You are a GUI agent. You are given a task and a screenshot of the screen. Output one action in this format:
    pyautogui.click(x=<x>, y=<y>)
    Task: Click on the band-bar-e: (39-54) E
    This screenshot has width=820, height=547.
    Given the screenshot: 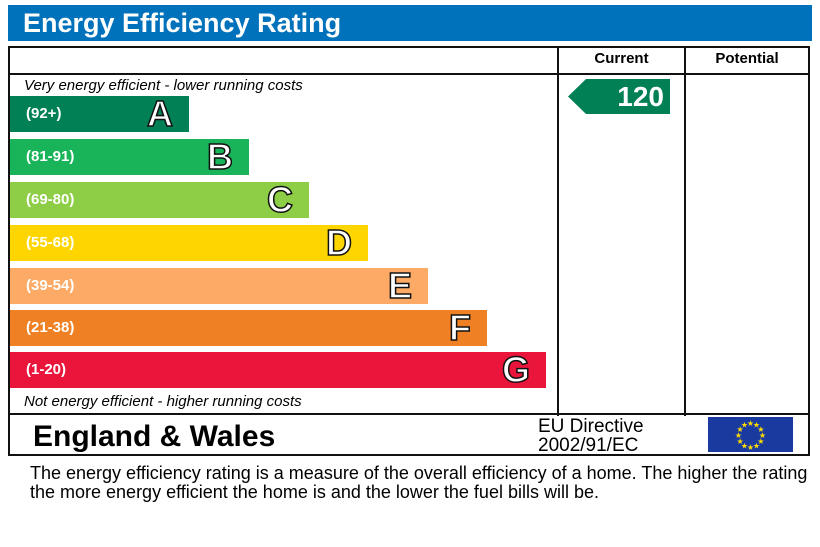 What is the action you would take?
    pyautogui.click(x=219, y=285)
    